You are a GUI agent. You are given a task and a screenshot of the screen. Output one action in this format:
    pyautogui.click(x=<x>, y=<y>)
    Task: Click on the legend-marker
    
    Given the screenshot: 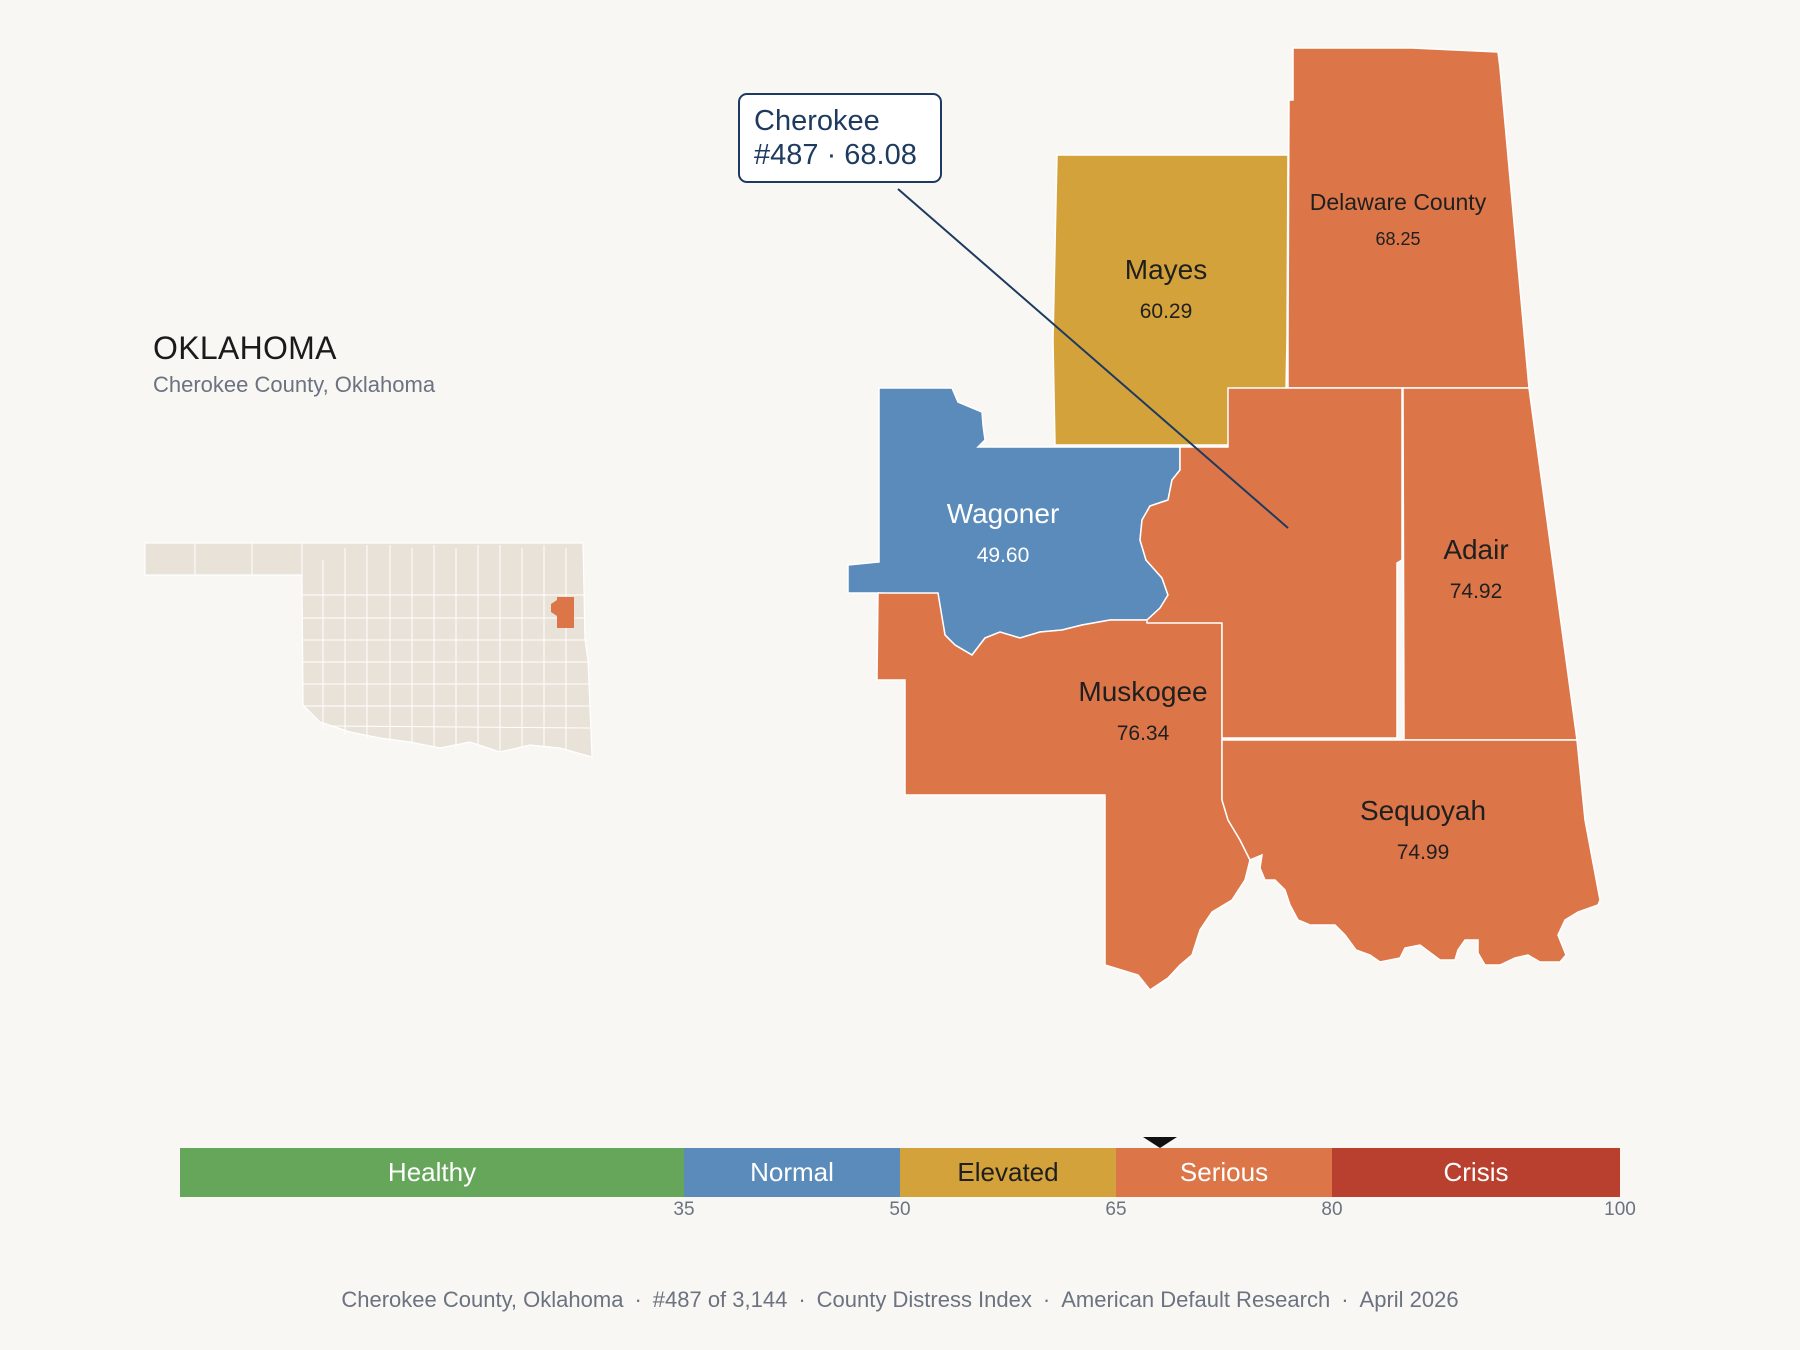 What is the action you would take?
    pyautogui.click(x=1160, y=1142)
    